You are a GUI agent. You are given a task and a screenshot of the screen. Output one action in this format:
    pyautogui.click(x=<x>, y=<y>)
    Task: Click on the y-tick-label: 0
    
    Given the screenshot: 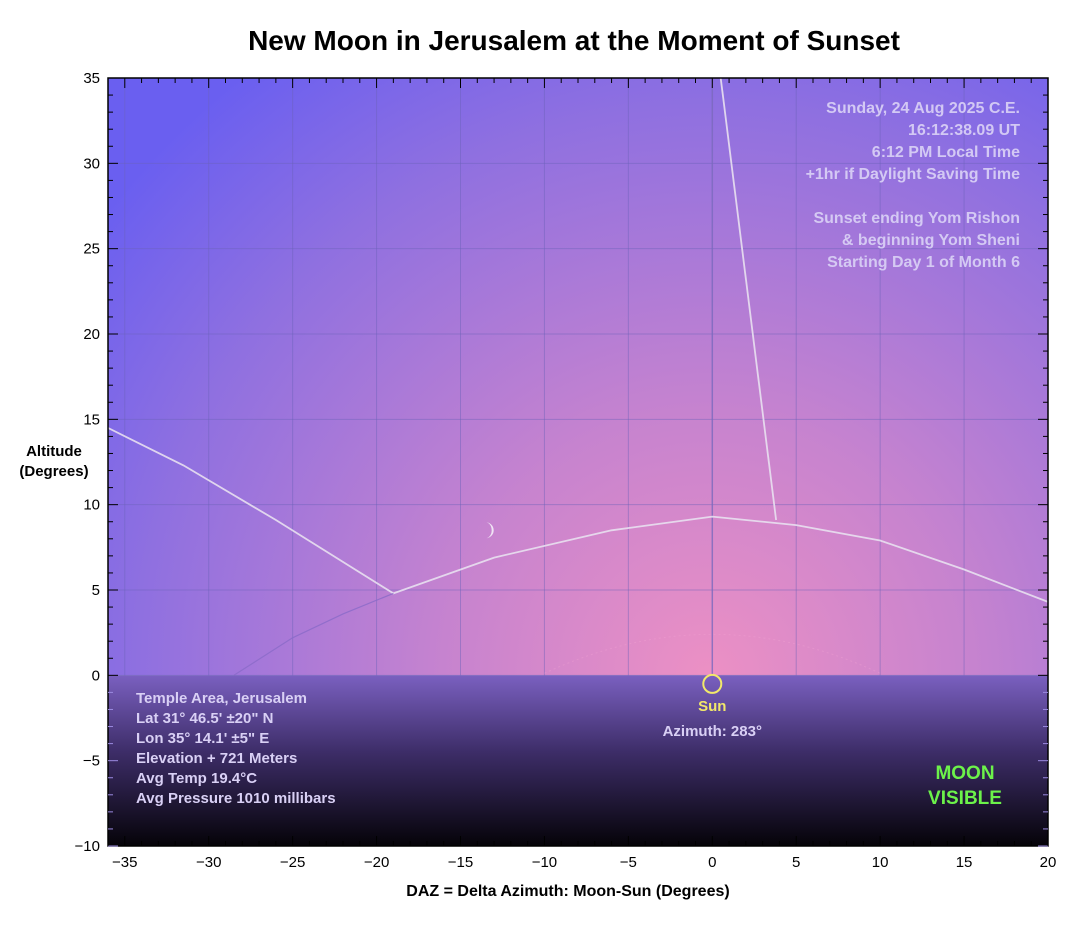 What is the action you would take?
    pyautogui.click(x=96, y=675)
    